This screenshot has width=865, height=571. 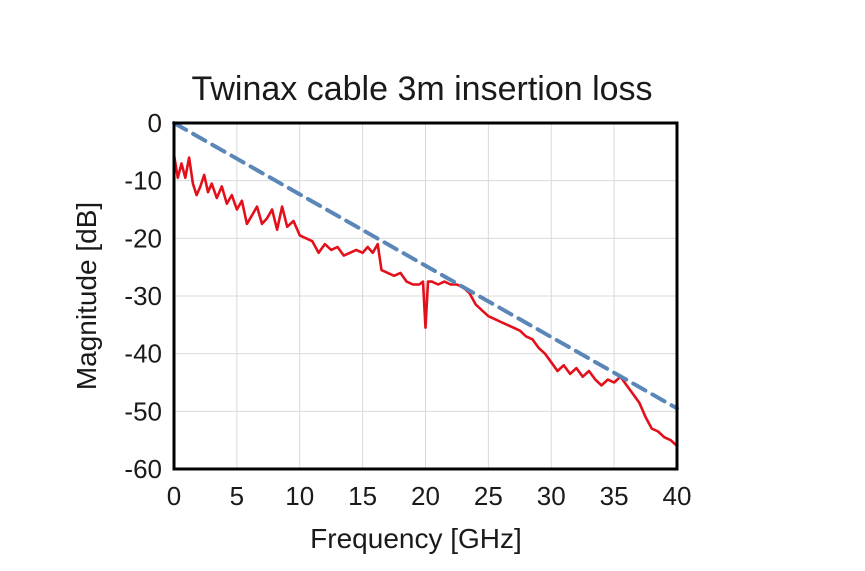 I want to click on x-tick-label: 5, so click(x=237, y=496).